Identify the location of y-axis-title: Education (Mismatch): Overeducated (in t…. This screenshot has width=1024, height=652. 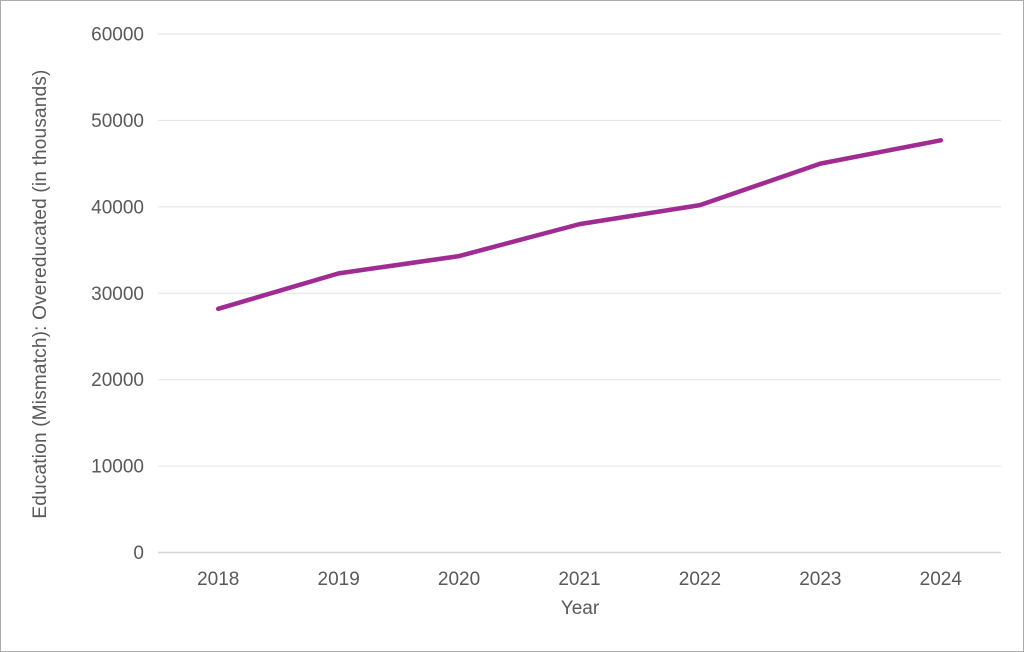
(40, 294).